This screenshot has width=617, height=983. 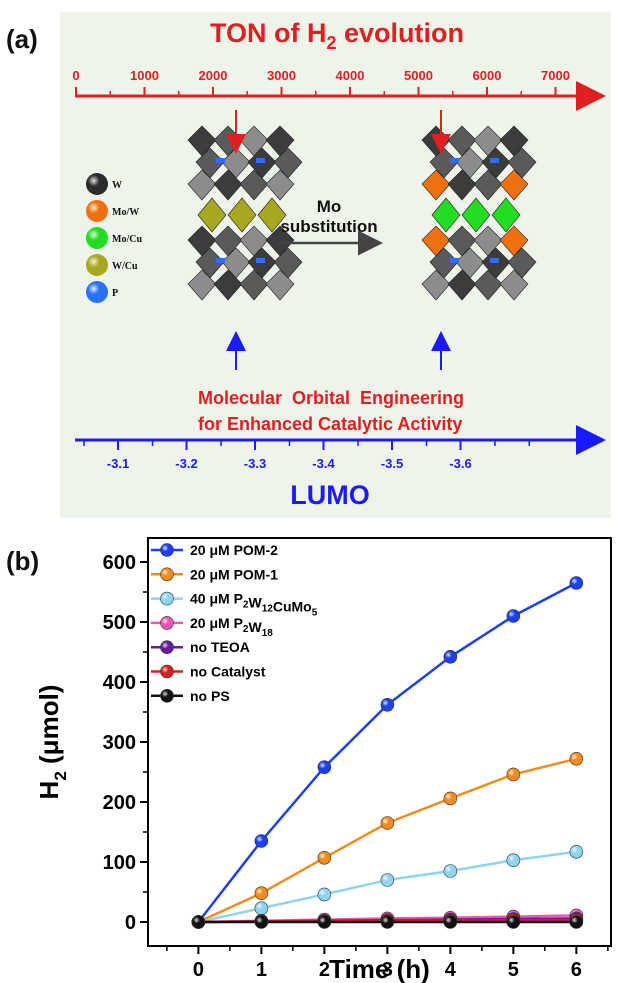 What do you see at coordinates (130, 923) in the screenshot?
I see `y-tick-label: 0` at bounding box center [130, 923].